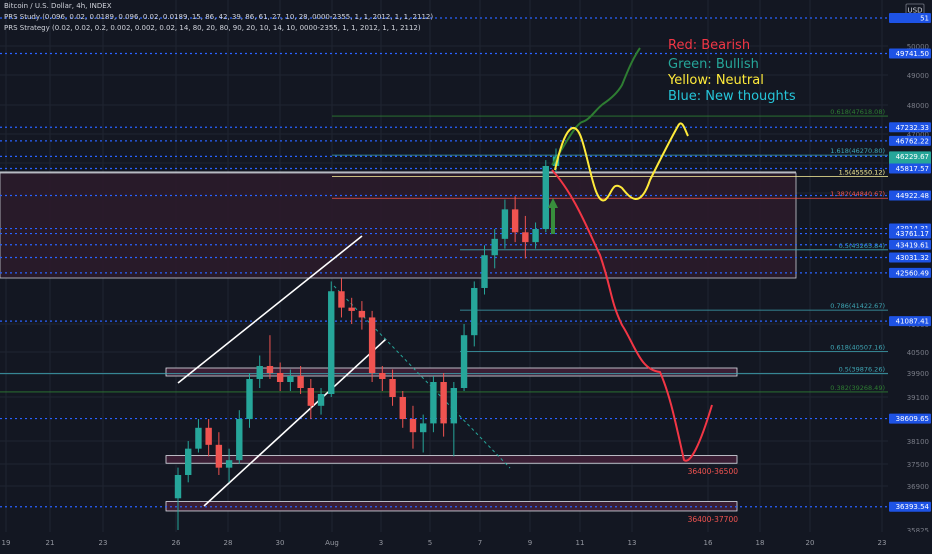  What do you see at coordinates (857, 388) in the screenshot?
I see `fib-level-label: 0.382(39268.49)` at bounding box center [857, 388].